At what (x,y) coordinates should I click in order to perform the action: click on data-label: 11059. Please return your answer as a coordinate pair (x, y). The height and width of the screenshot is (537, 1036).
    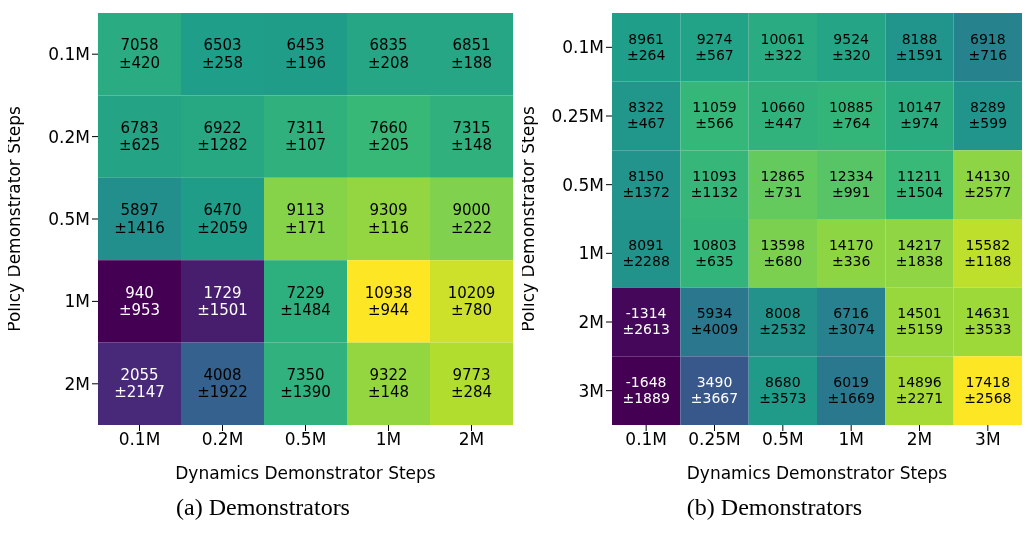
    Looking at the image, I should click on (714, 107).